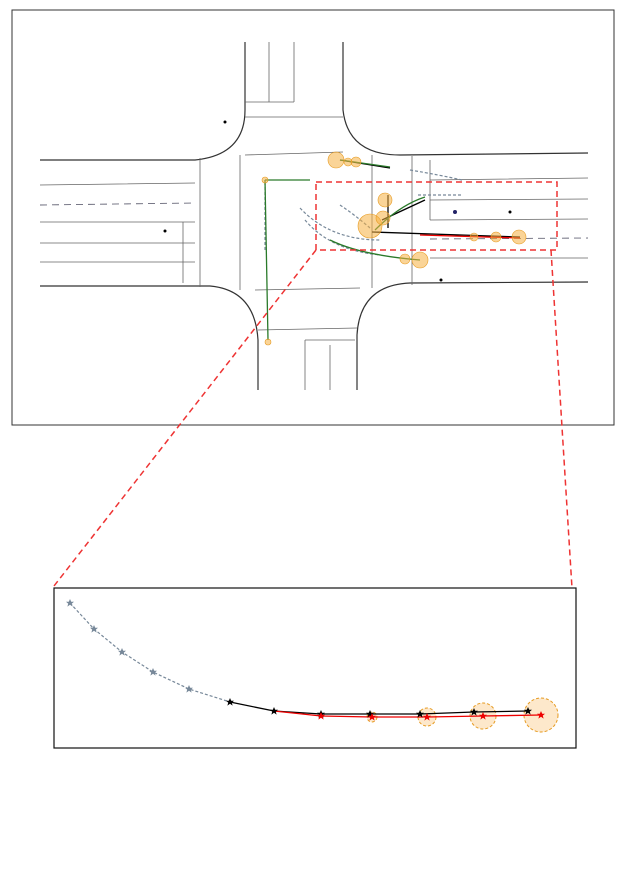  I want to click on zoom-box, so click(436, 216).